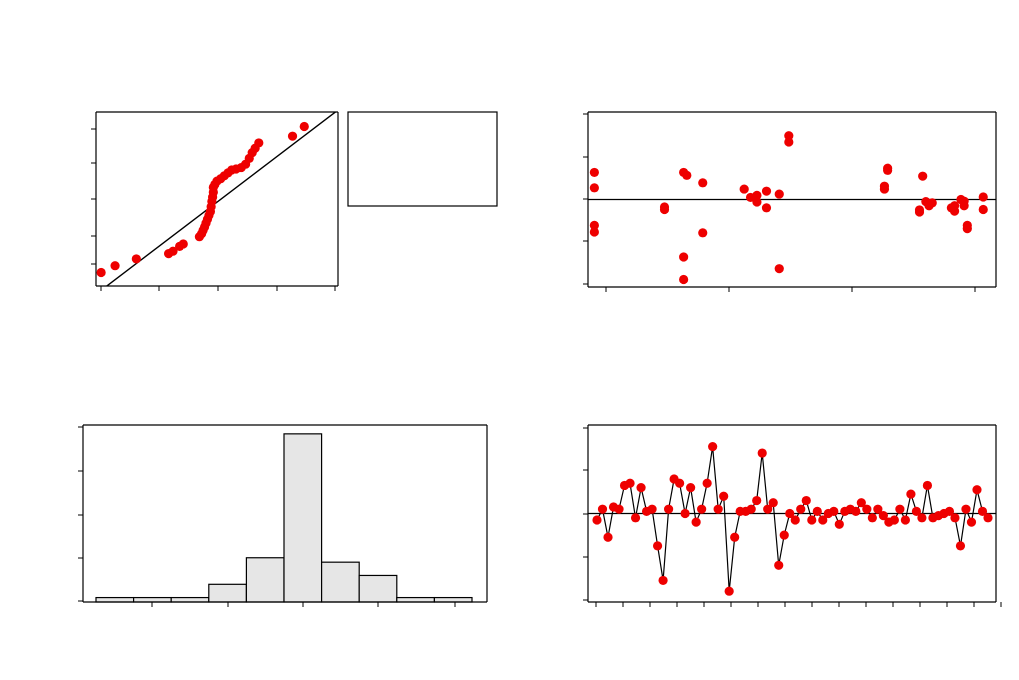  I want to click on legend-frame, so click(422, 159).